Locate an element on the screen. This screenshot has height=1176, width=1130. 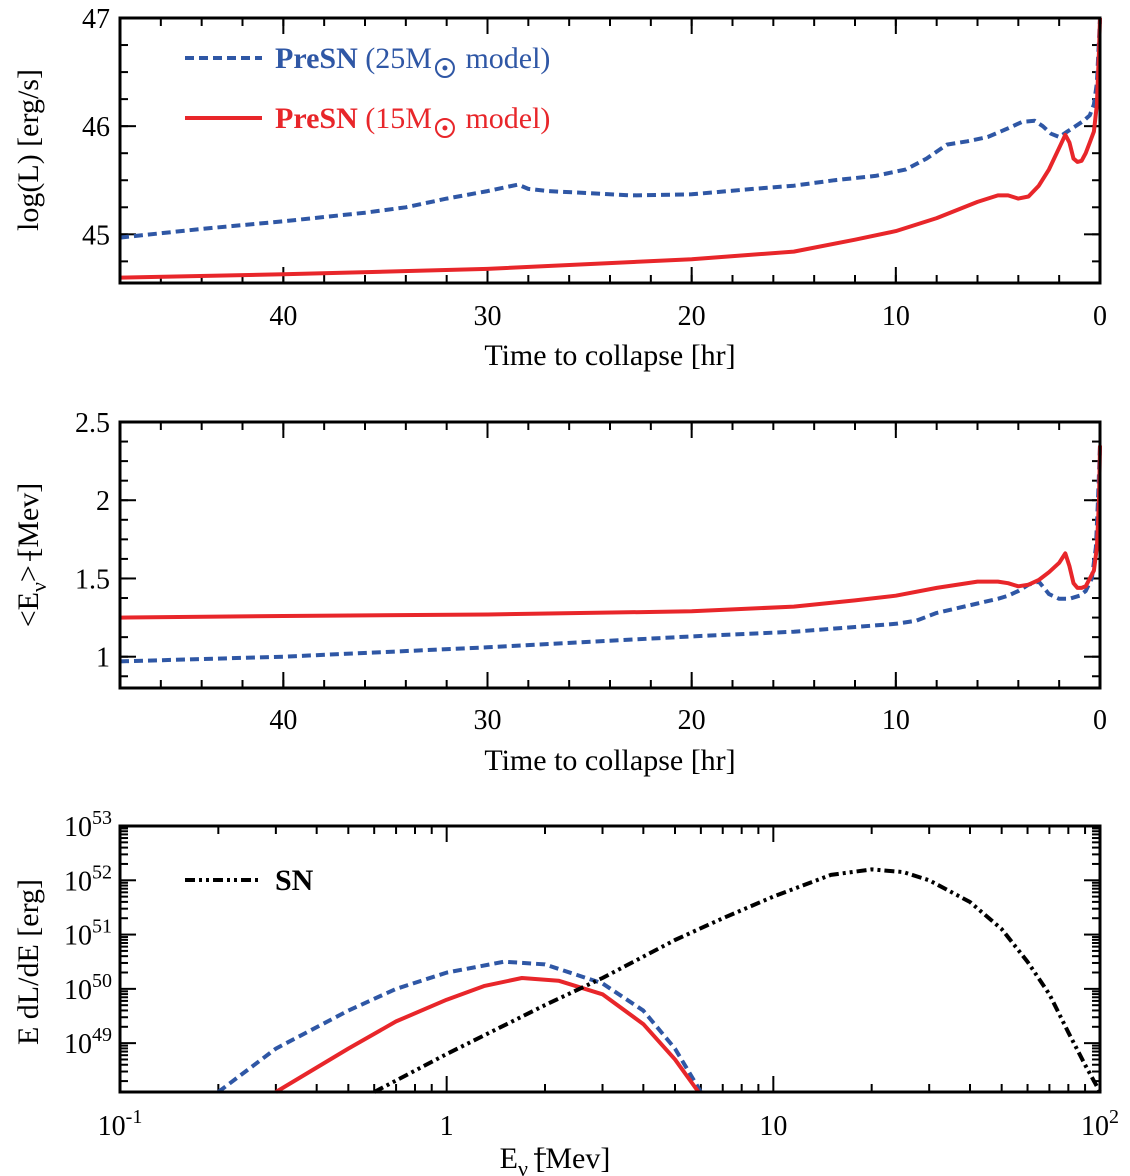
spectrum-x-tick-label: 10⁻¹ is located at coordinates (120, 1124).